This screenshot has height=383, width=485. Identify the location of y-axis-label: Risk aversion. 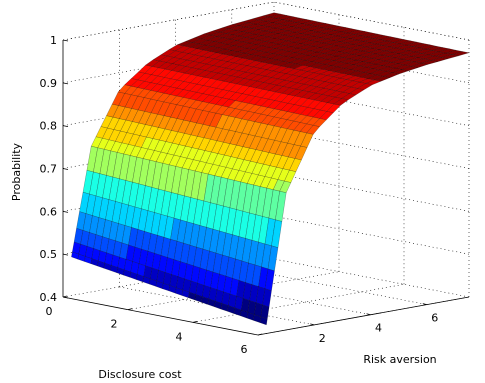
(399, 359).